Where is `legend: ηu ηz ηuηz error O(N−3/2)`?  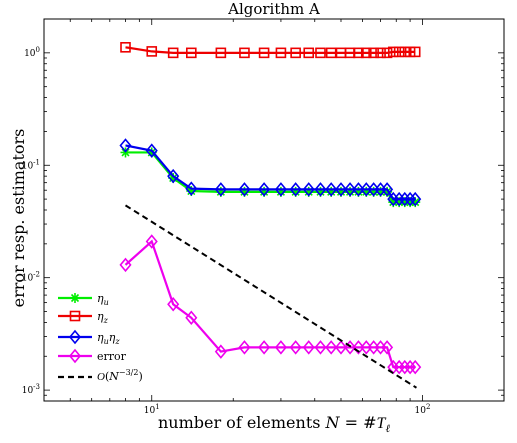
legend: ηu ηz ηuηz error O(N−3/2) is located at coordinates (102, 336).